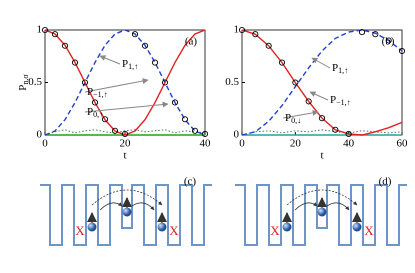 The width and height of the screenshot is (415, 273). I want to click on y-axis-label-sub: n,σ, so click(25, 79).